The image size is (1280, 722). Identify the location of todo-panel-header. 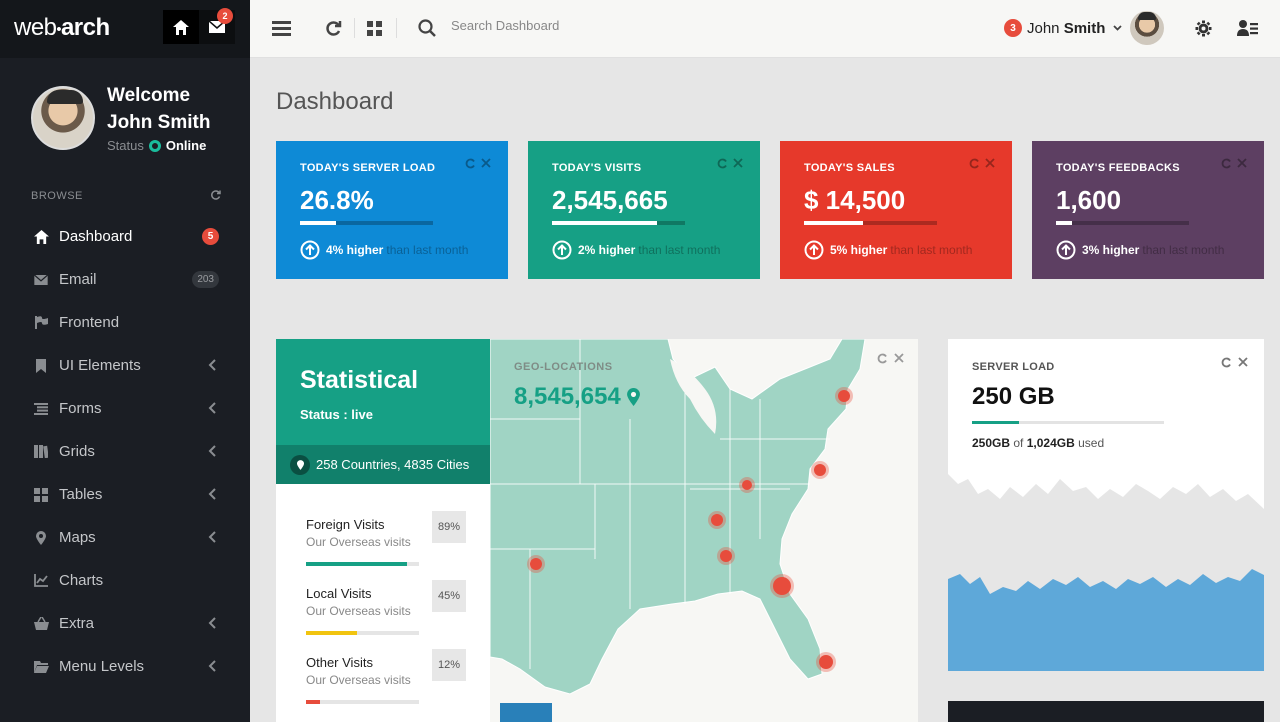
(1106, 711).